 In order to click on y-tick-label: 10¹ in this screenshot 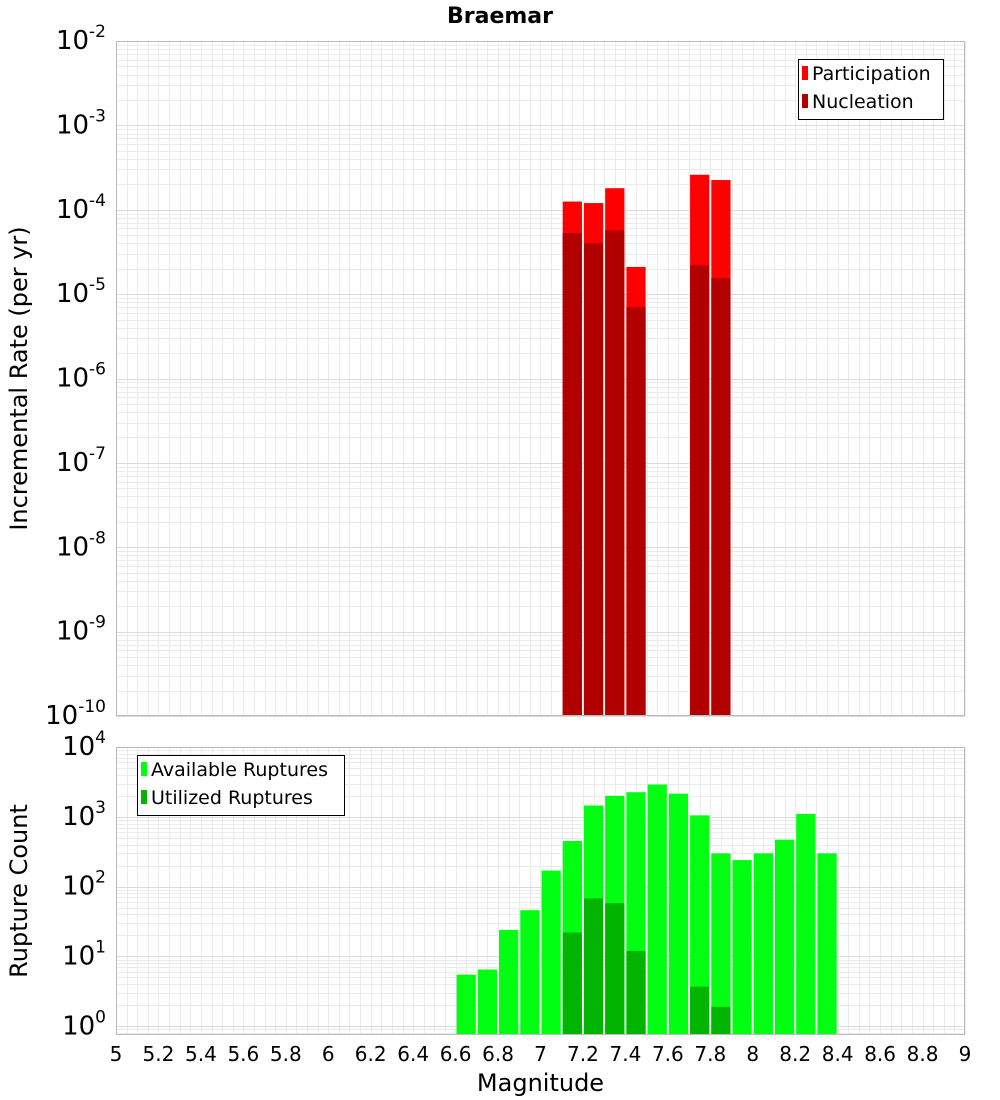, I will do `click(84, 954)`.